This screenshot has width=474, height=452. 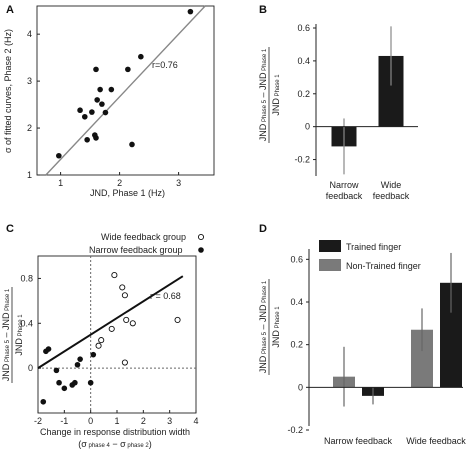 I want to click on panel-C-ylabel-numerator: JND Phase 5 – JND Phase 1, so click(x=6, y=334).